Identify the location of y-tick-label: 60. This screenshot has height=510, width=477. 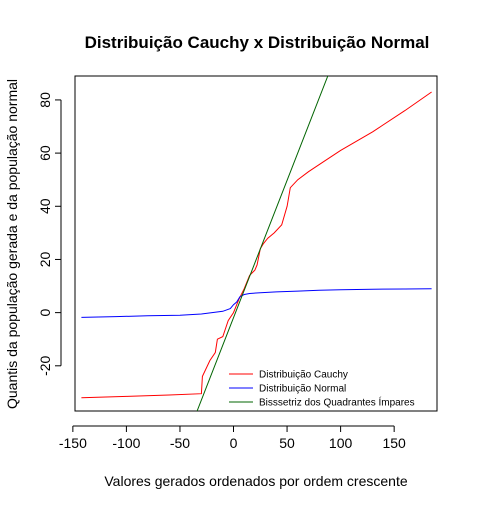
(45, 153).